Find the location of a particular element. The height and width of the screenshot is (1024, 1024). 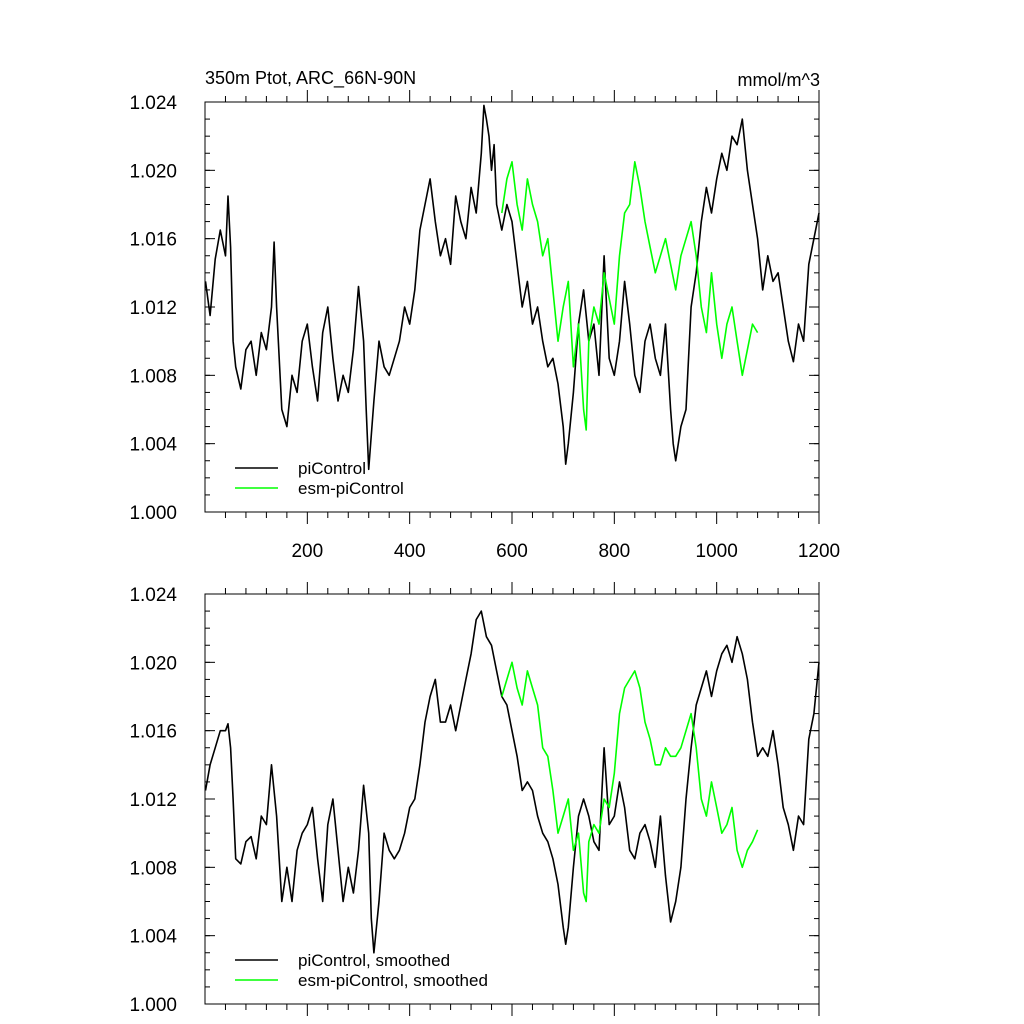

x-tick-label: 200 is located at coordinates (307, 551).